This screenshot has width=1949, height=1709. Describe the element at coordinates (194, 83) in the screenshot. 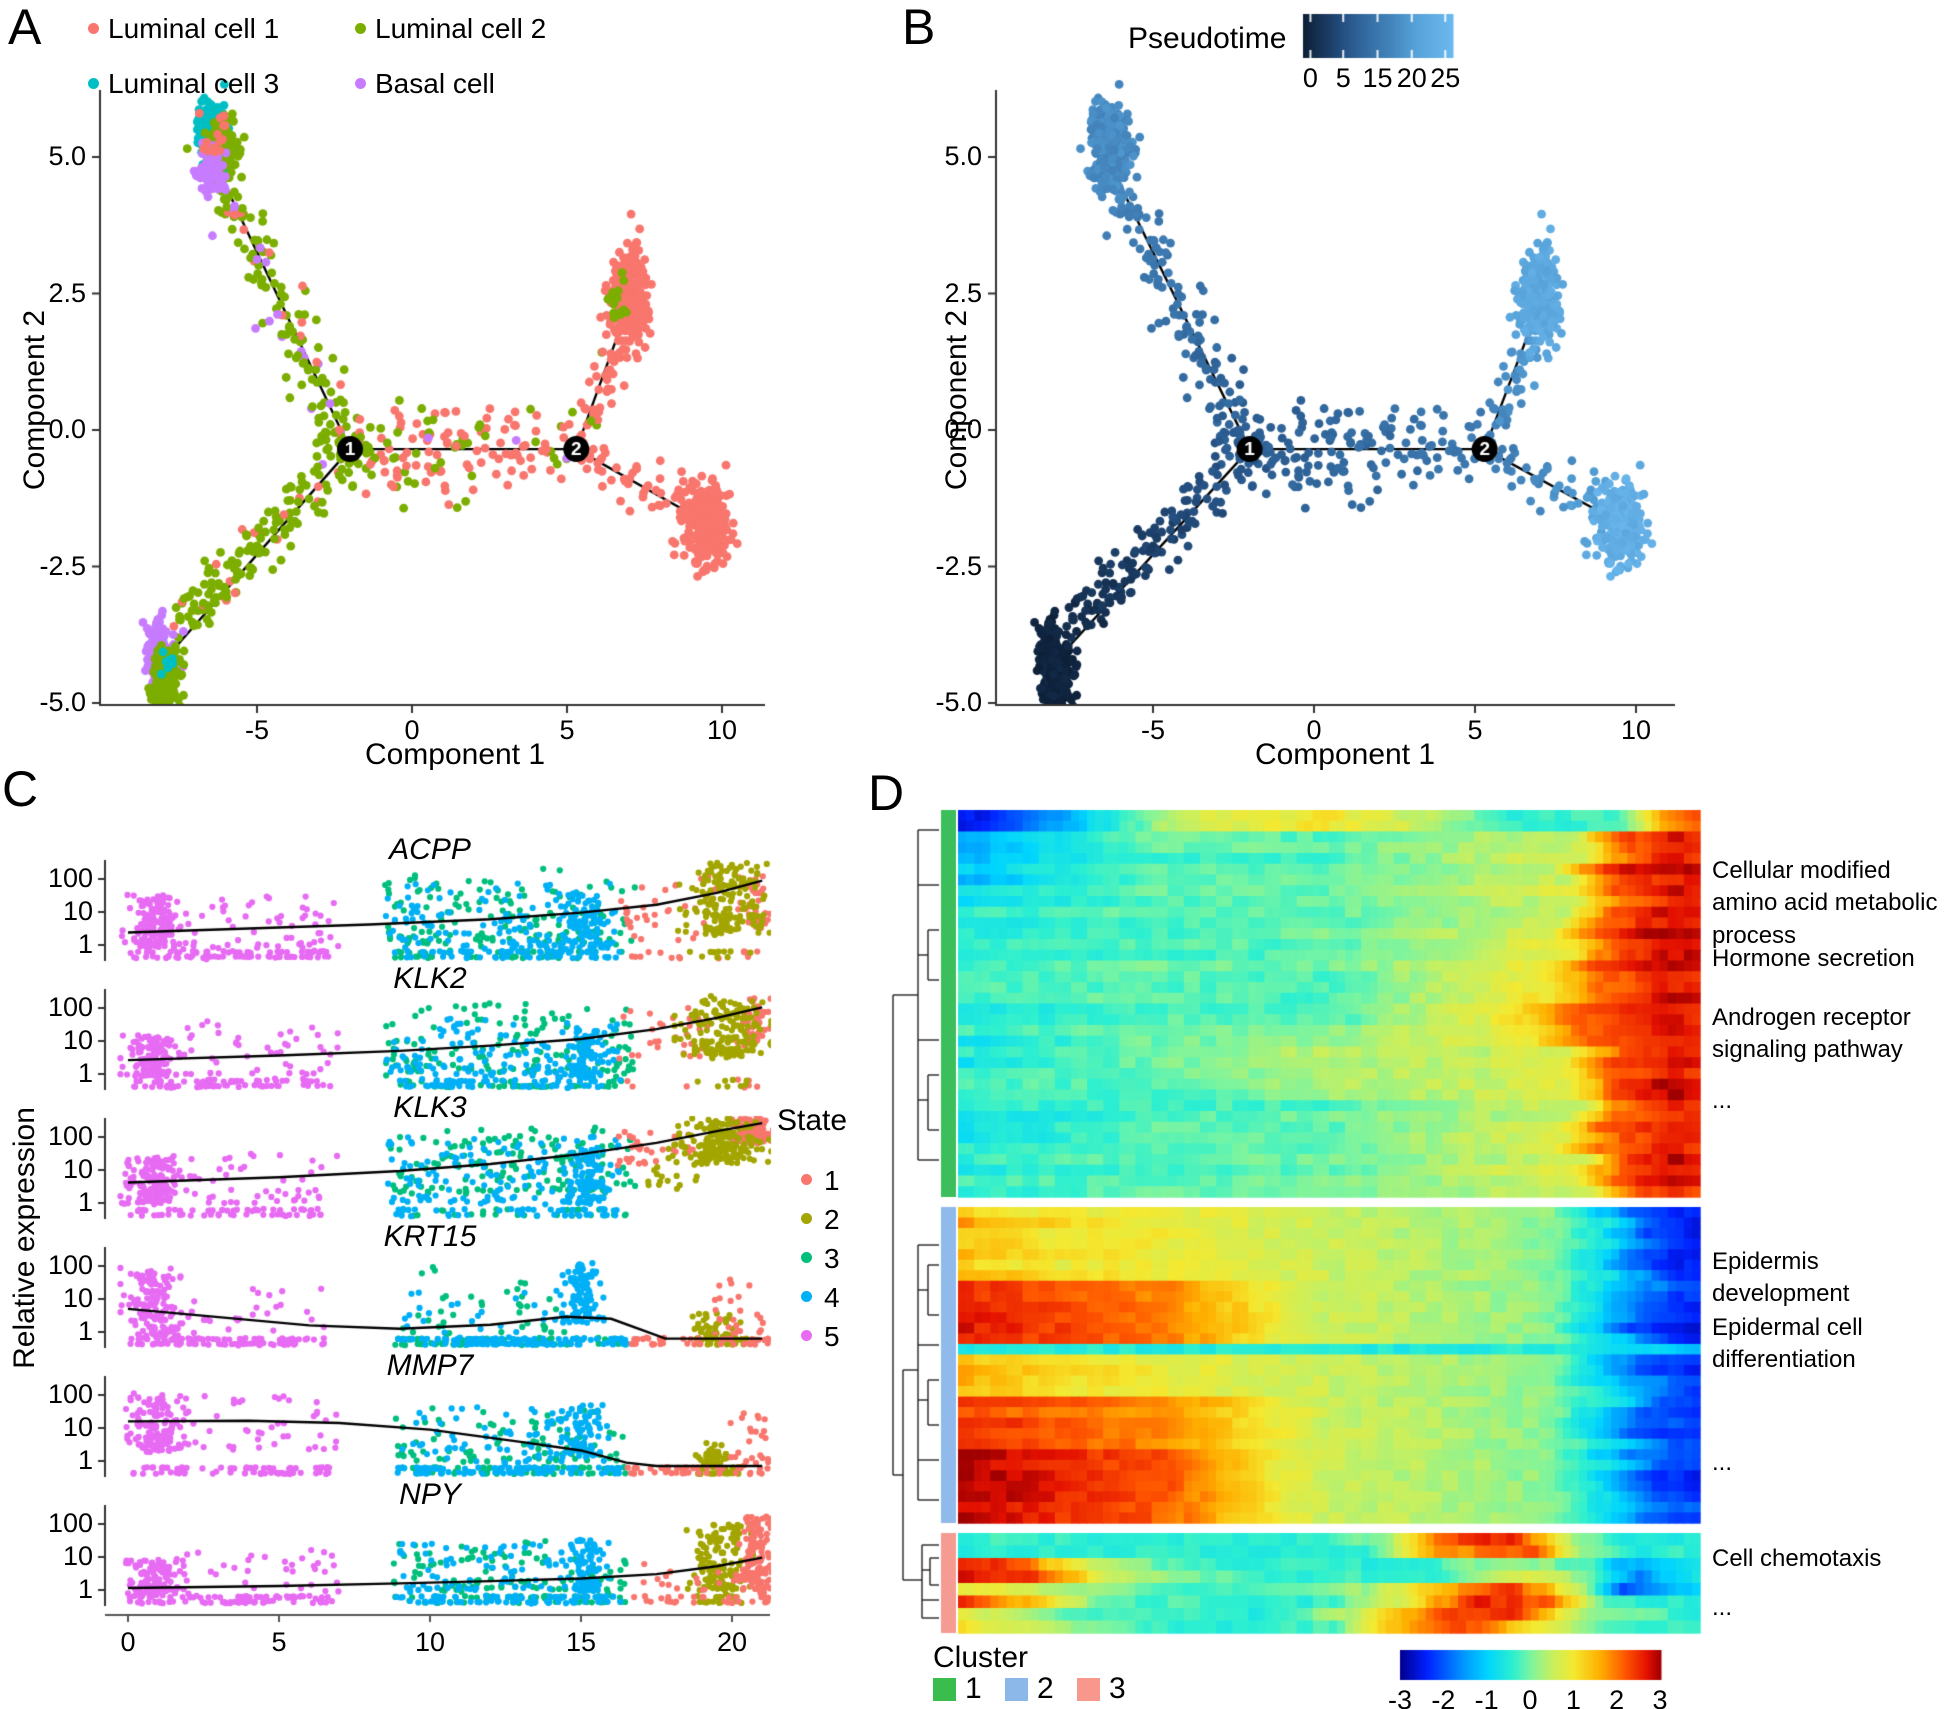

I see `cell-type-legend-label: Luminal cell 3` at that location.